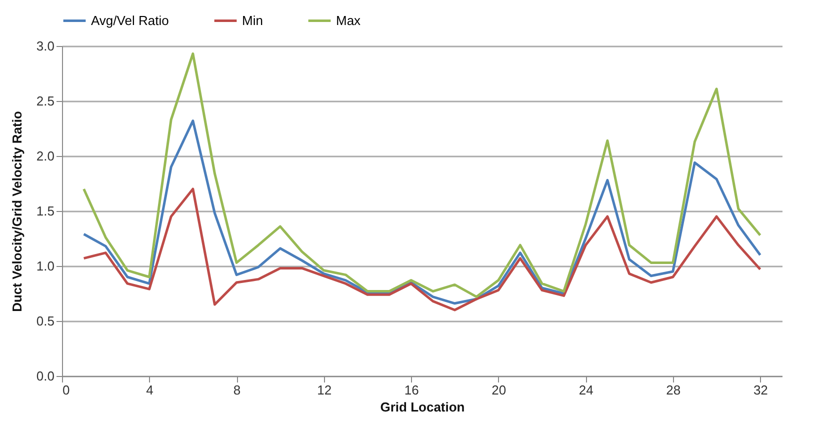  What do you see at coordinates (66, 390) in the screenshot?
I see `x-tick-label: 0` at bounding box center [66, 390].